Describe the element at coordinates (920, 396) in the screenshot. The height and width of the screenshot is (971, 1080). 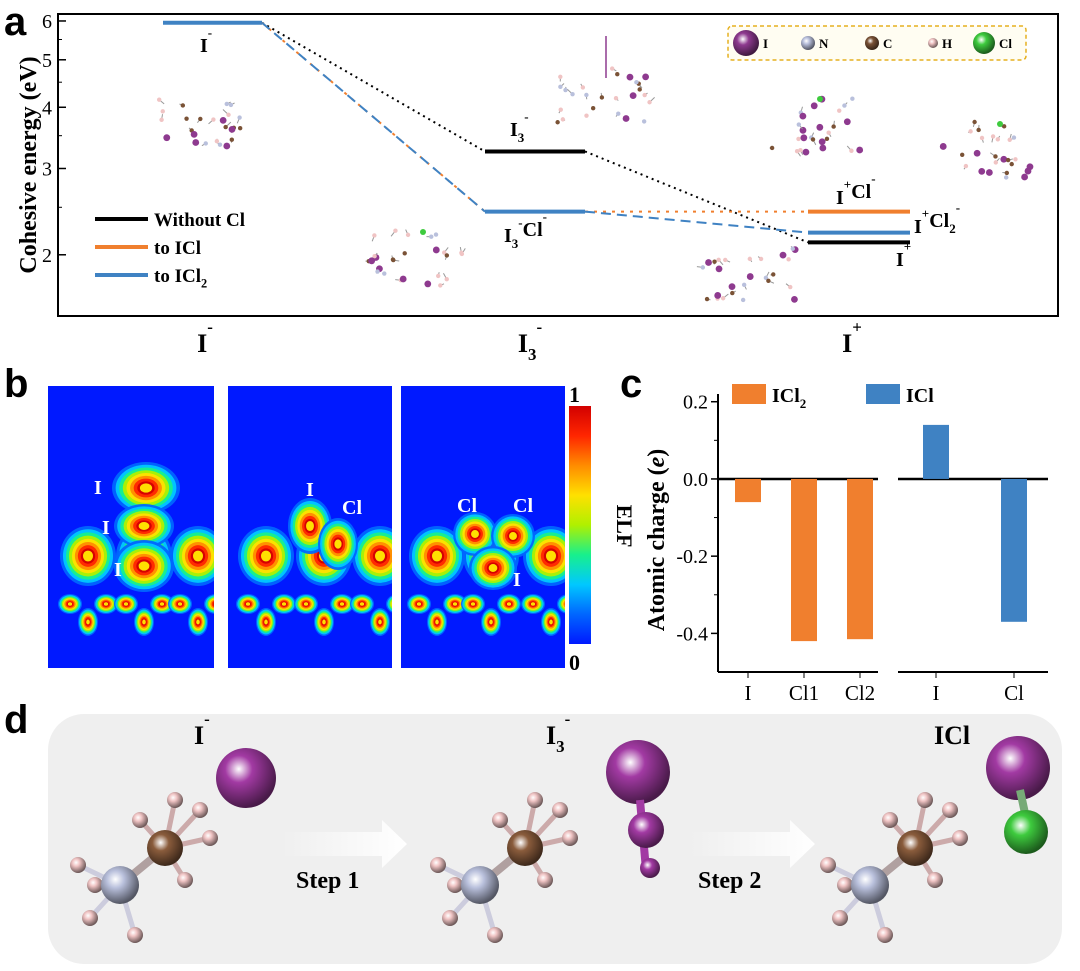
I see `legend-label: ICl` at that location.